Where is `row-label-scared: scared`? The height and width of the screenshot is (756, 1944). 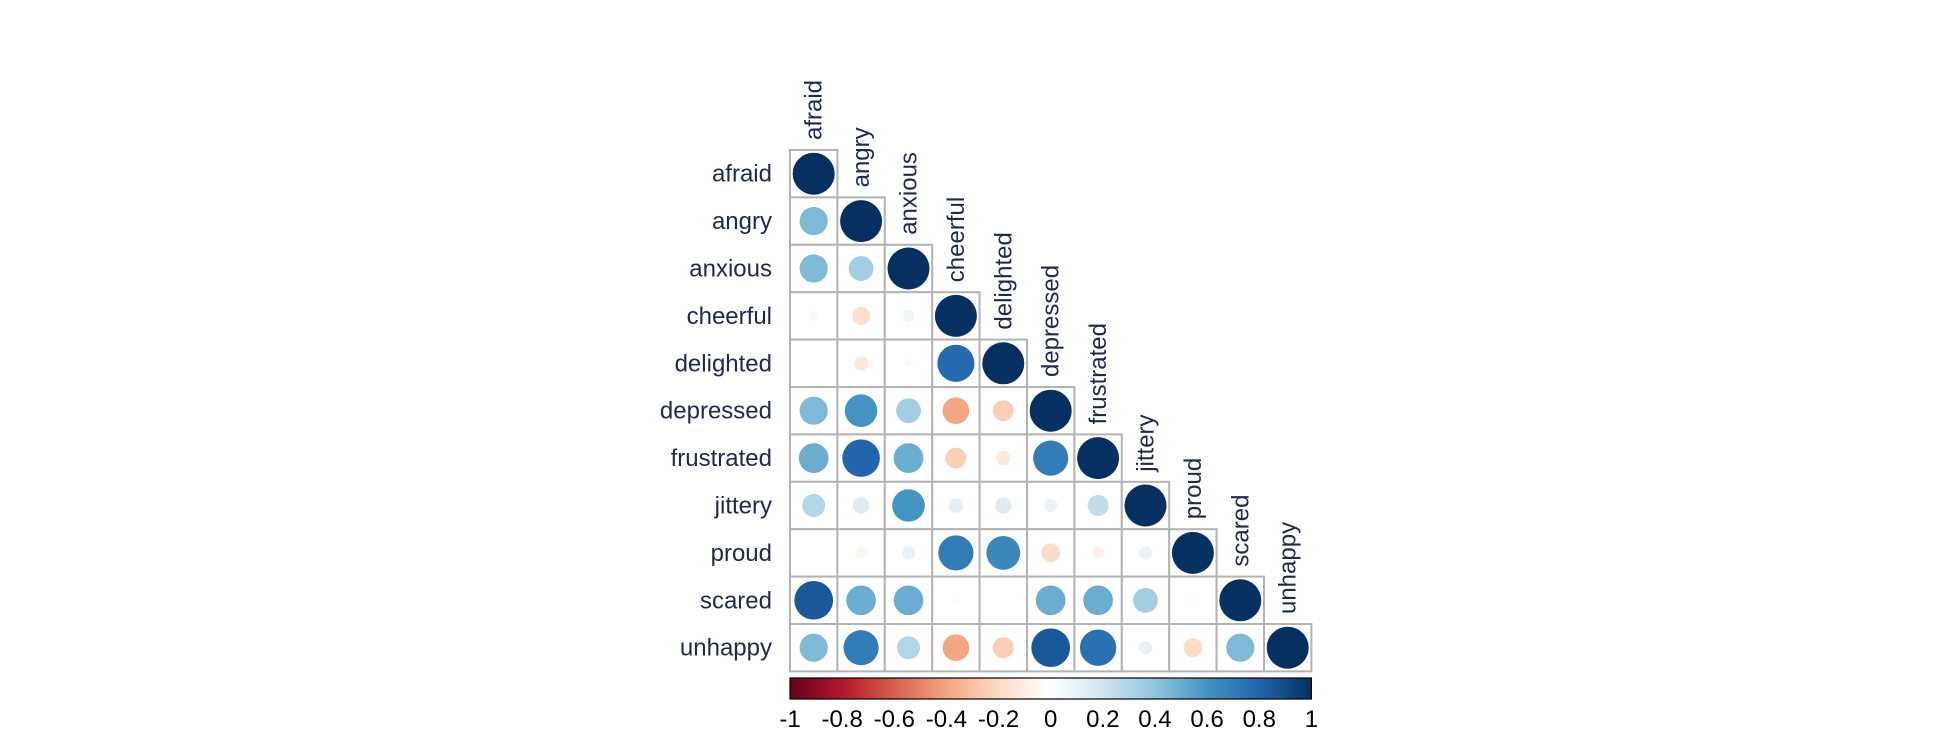 row-label-scared: scared is located at coordinates (736, 600).